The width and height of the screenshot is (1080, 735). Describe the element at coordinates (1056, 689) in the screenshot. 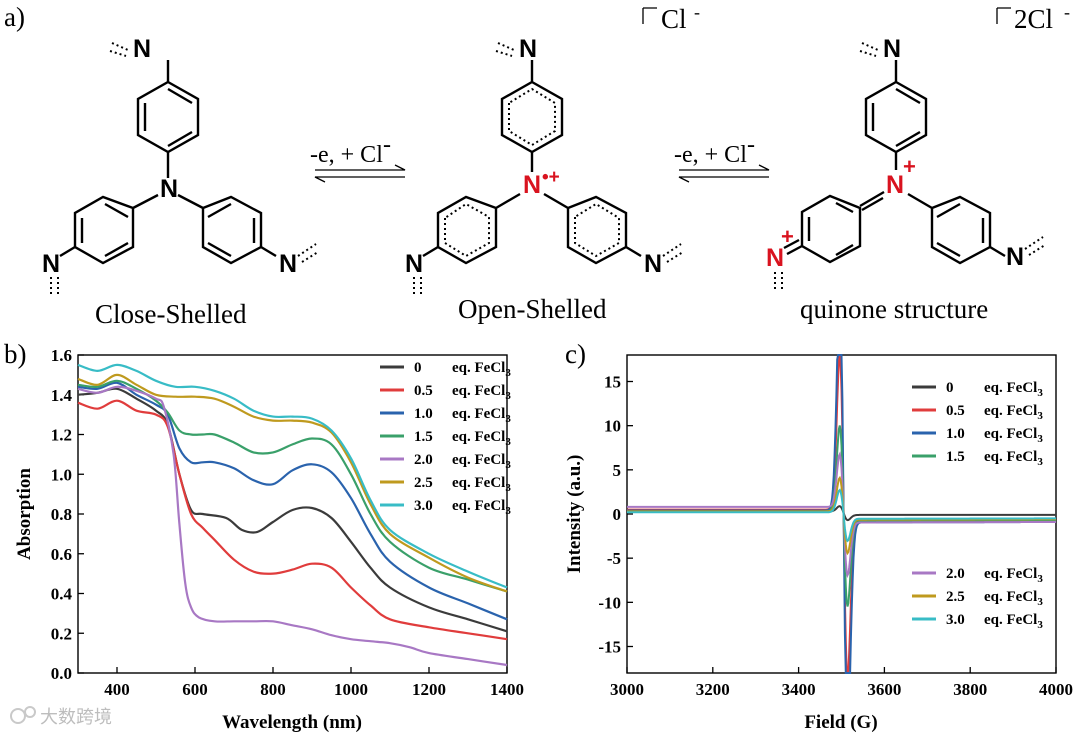

I see `x-tick-label: 4000` at that location.